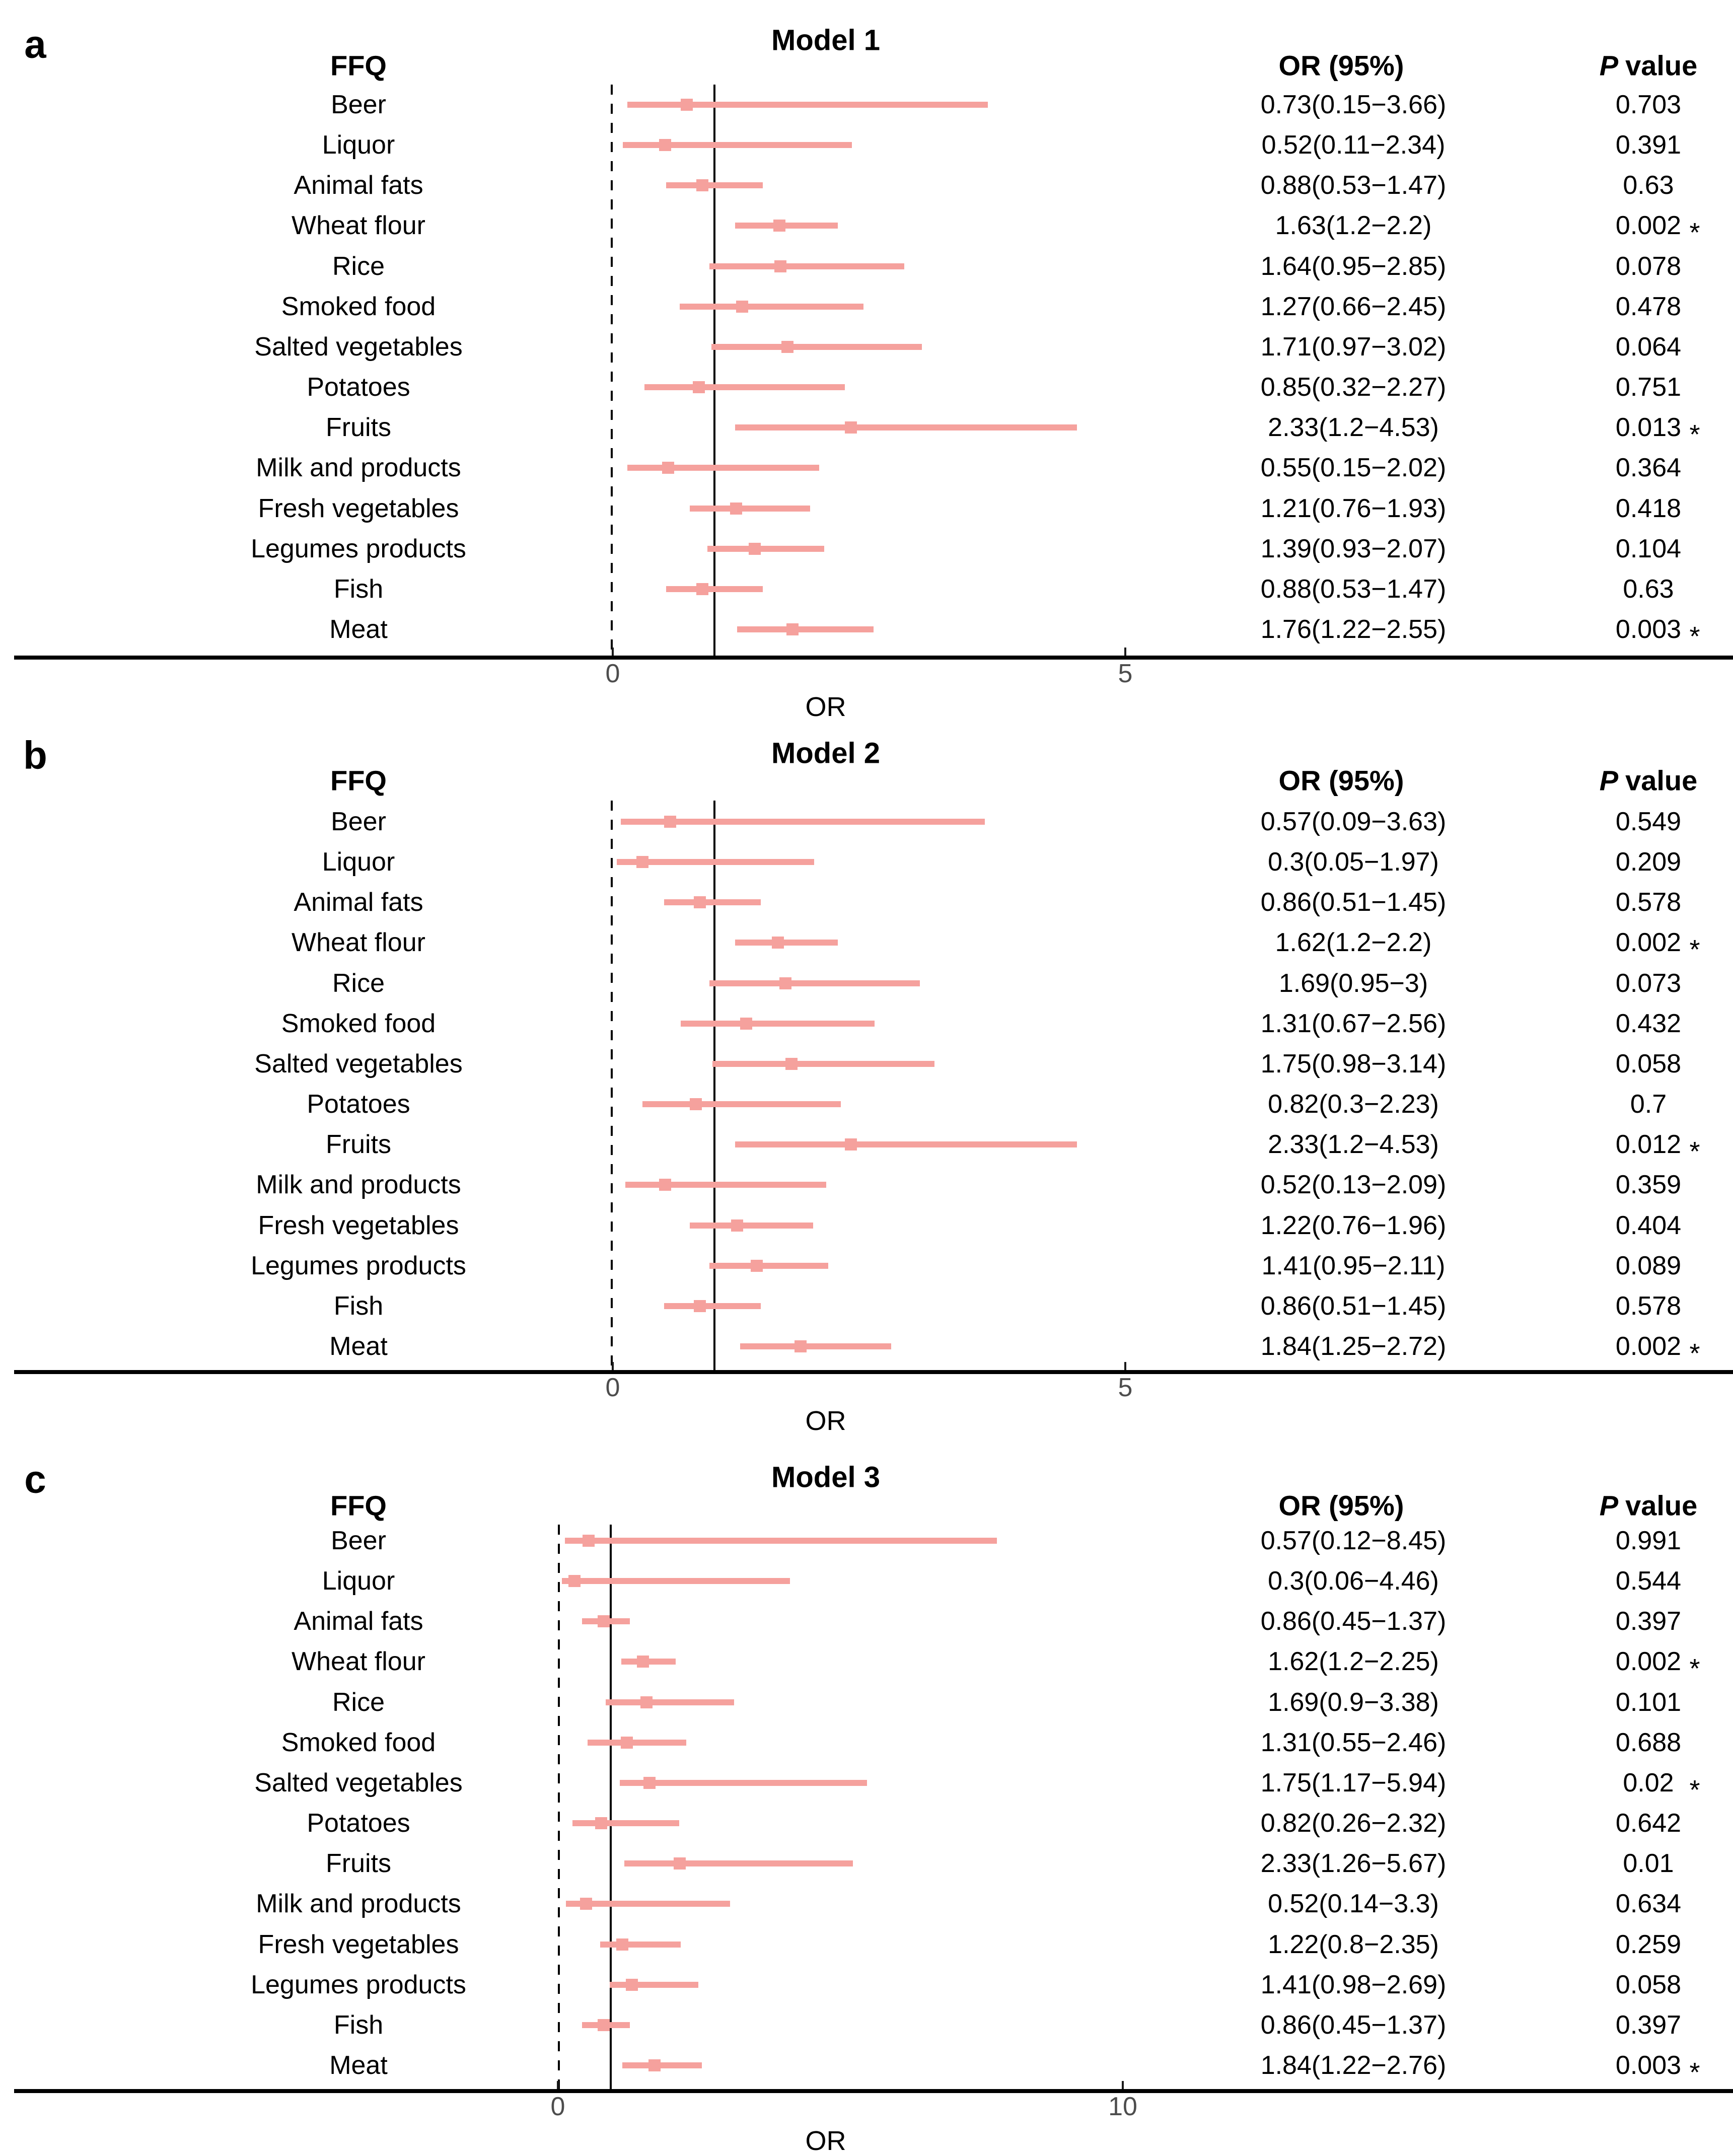 This screenshot has width=1733, height=2156. Describe the element at coordinates (1353, 145) in the screenshot. I see `or-ci-value: 0.52(0.11−2.34)` at that location.